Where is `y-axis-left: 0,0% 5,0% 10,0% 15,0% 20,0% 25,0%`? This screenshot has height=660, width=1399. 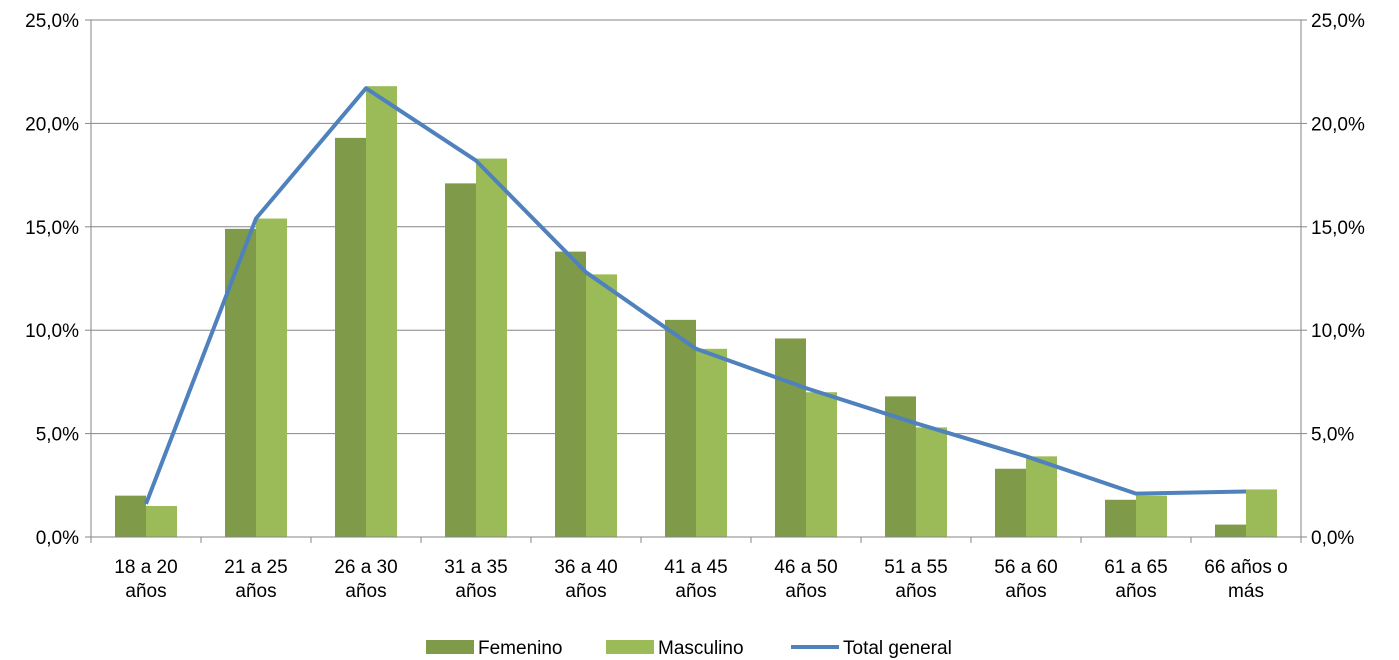
y-axis-left: 0,0% 5,0% 10,0% 15,0% 20,0% 25,0% is located at coordinates (58, 280).